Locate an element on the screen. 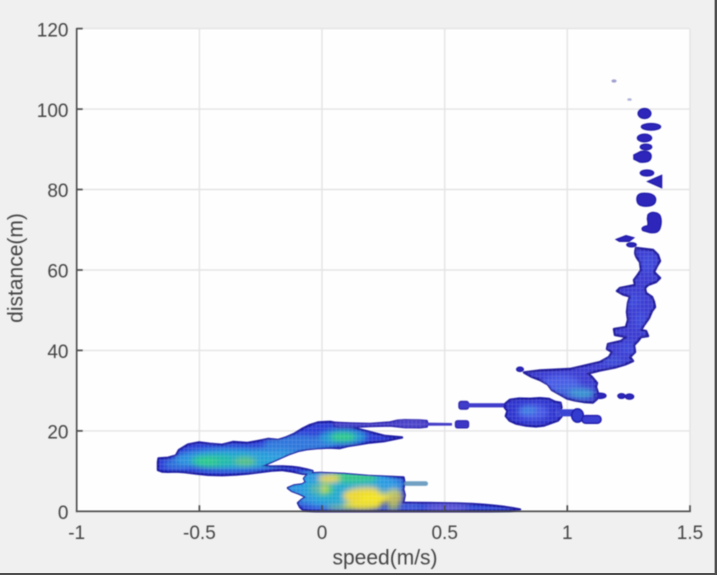  svg-text: 1 is located at coordinates (567, 533).